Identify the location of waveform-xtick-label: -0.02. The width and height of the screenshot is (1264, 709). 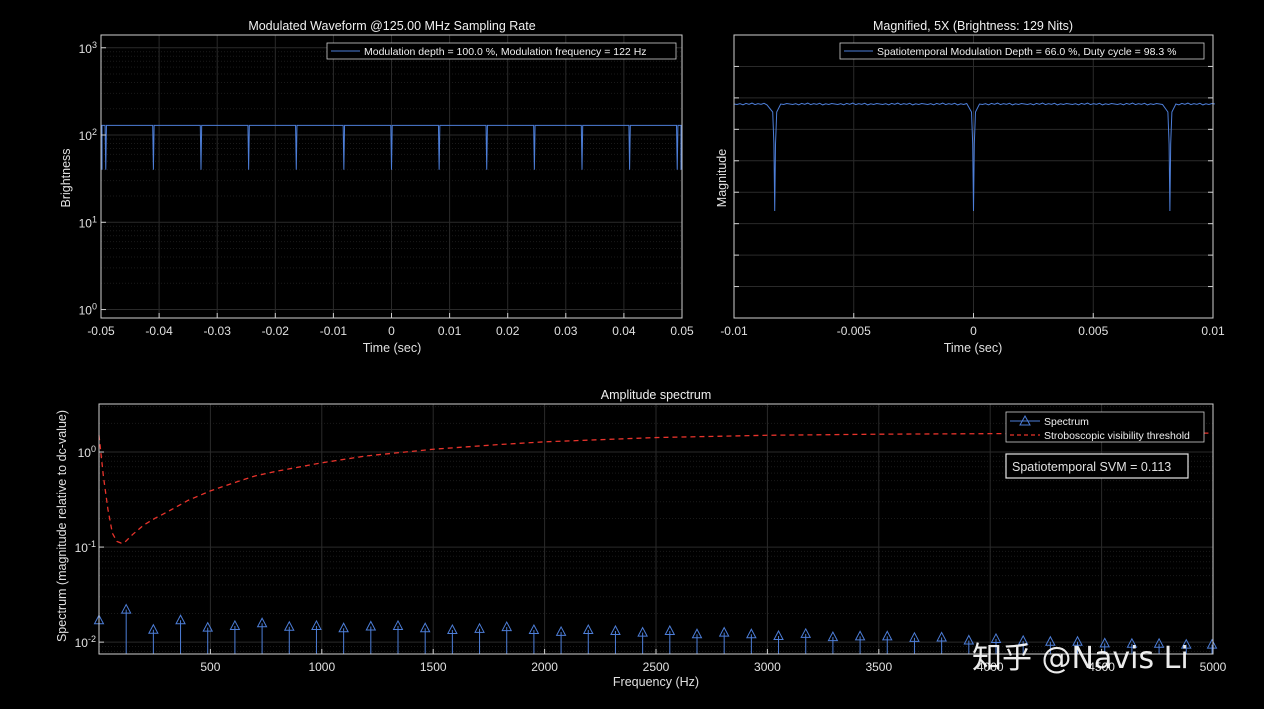
(276, 331).